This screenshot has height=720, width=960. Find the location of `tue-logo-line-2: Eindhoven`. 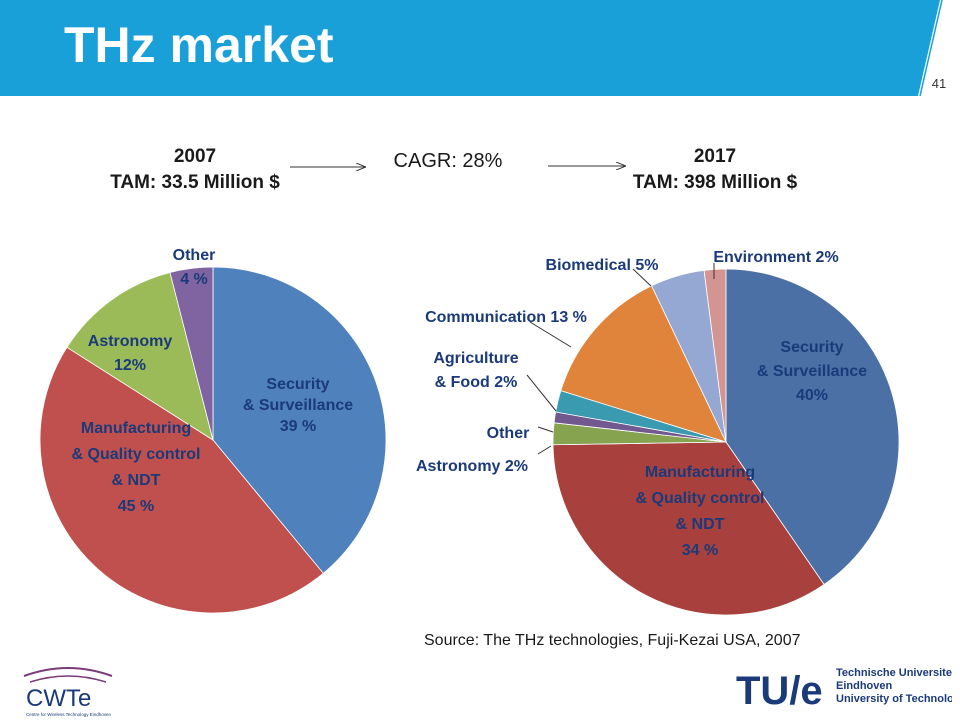

tue-logo-line-2: Eindhoven is located at coordinates (864, 686).